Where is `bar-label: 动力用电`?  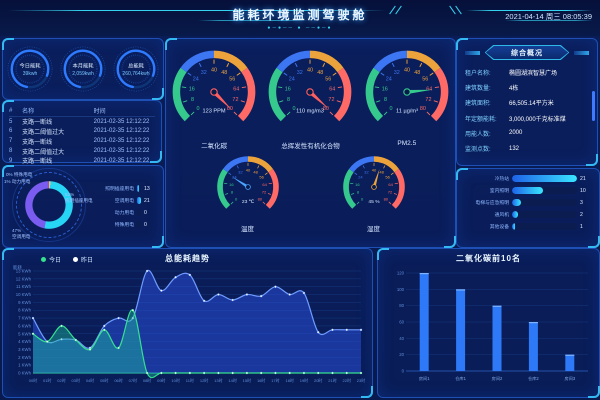
bar-label: 动力用电 is located at coordinates (124, 213).